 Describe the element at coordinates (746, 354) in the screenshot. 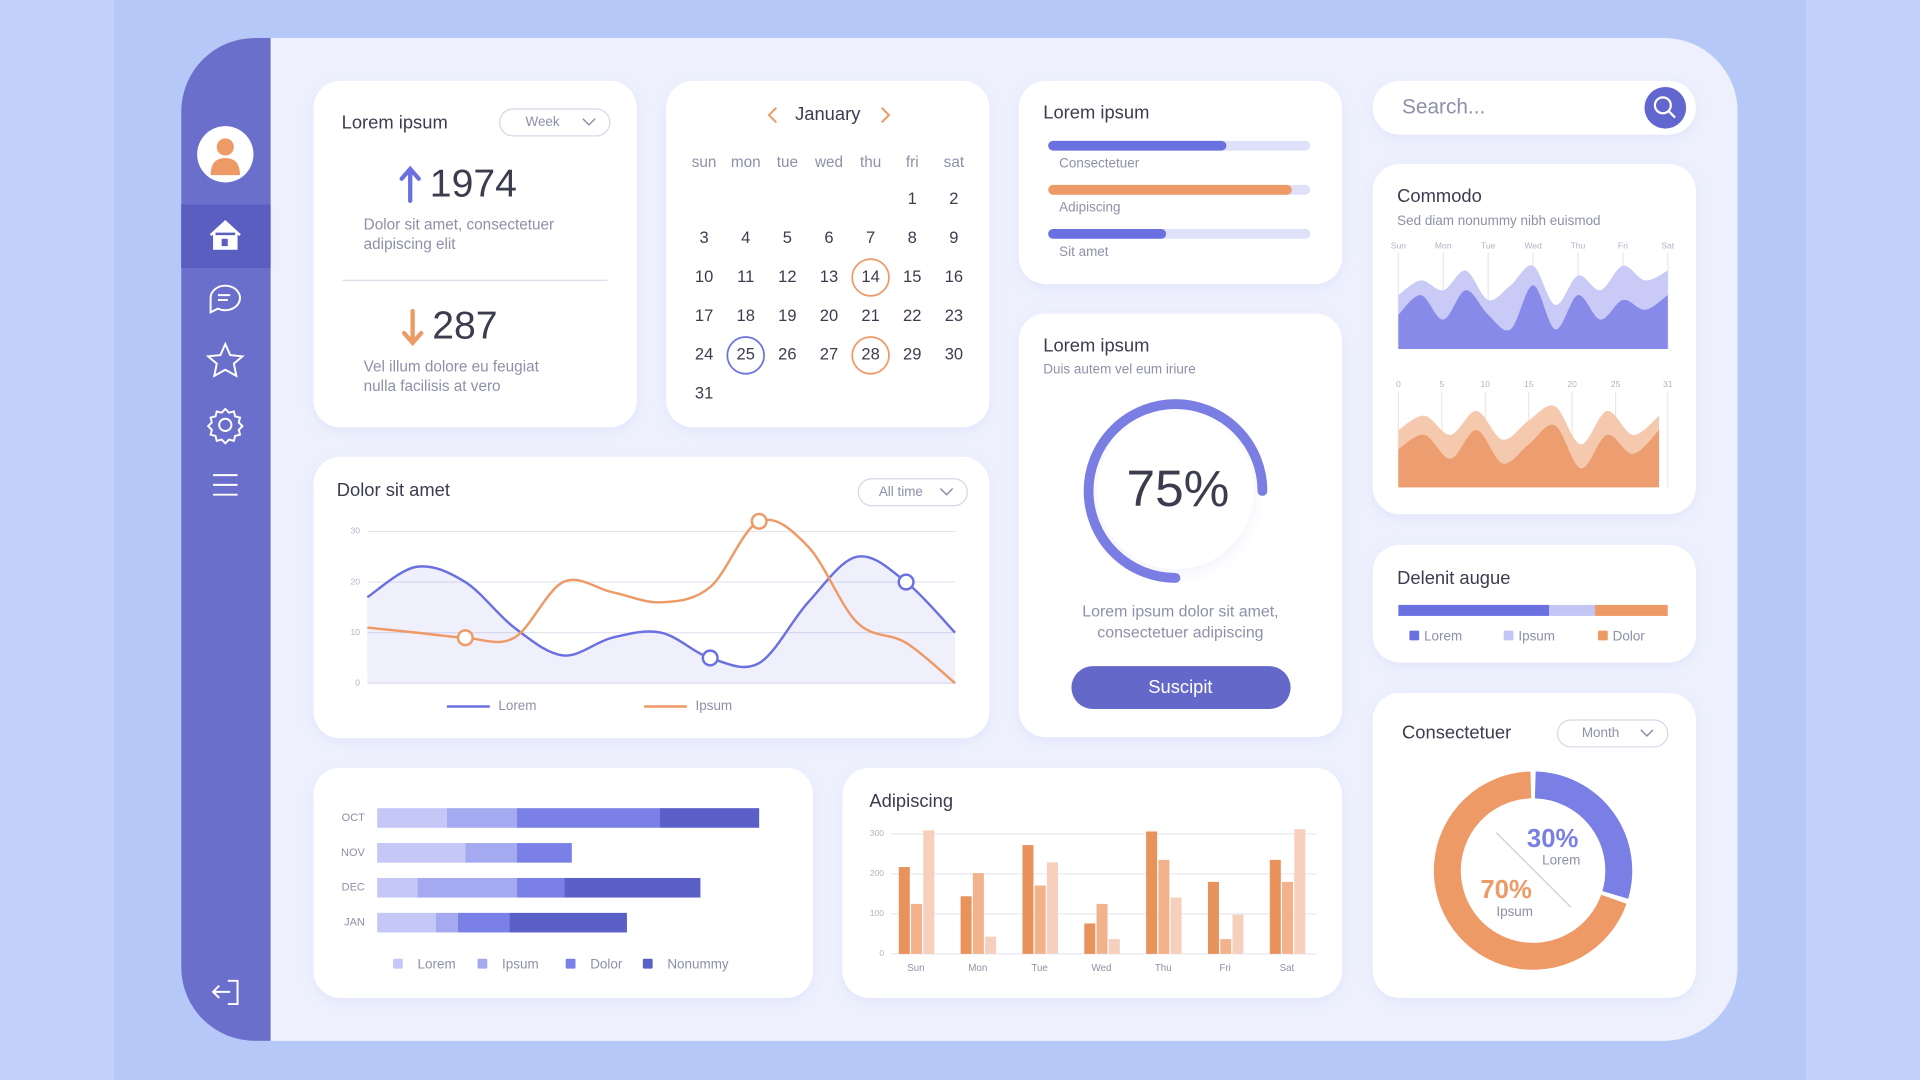

I see `day: 25` at that location.